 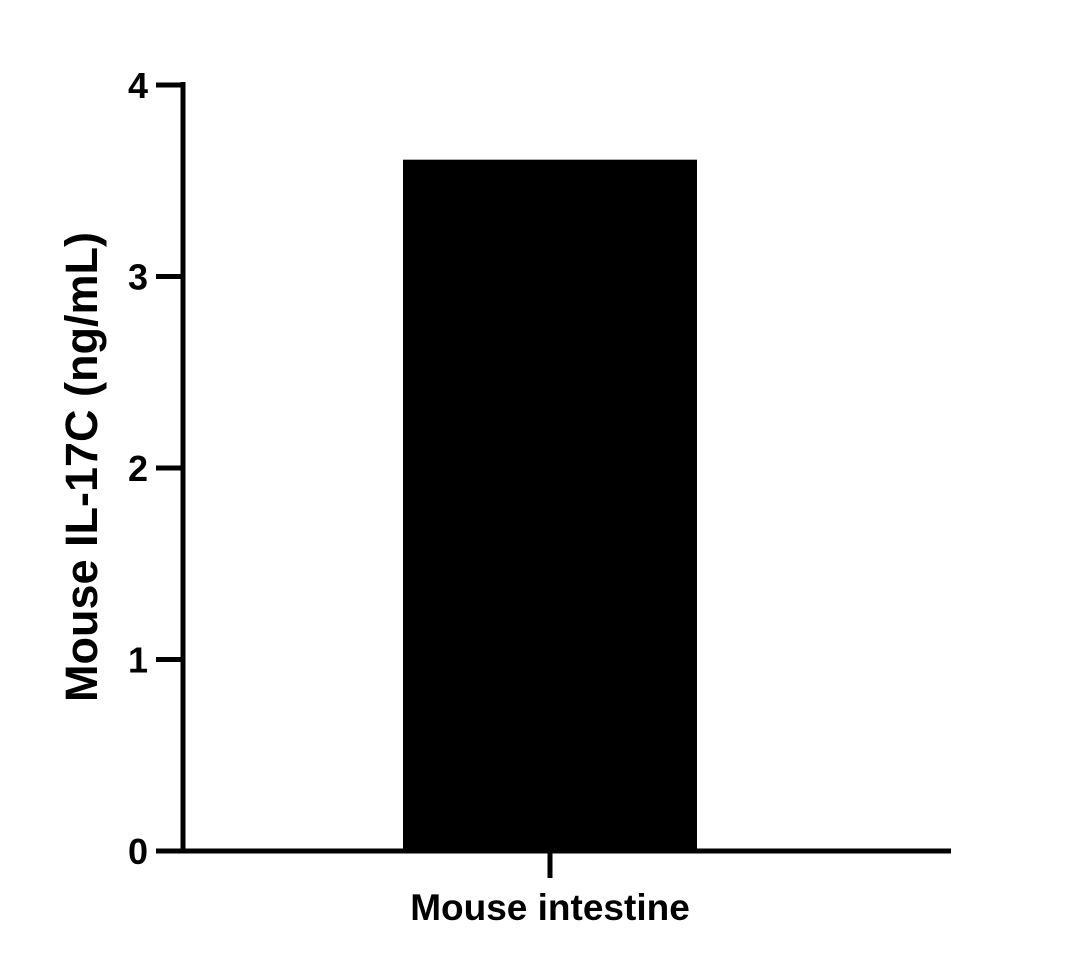 I want to click on y-tick-label-2: 2, so click(x=138, y=468).